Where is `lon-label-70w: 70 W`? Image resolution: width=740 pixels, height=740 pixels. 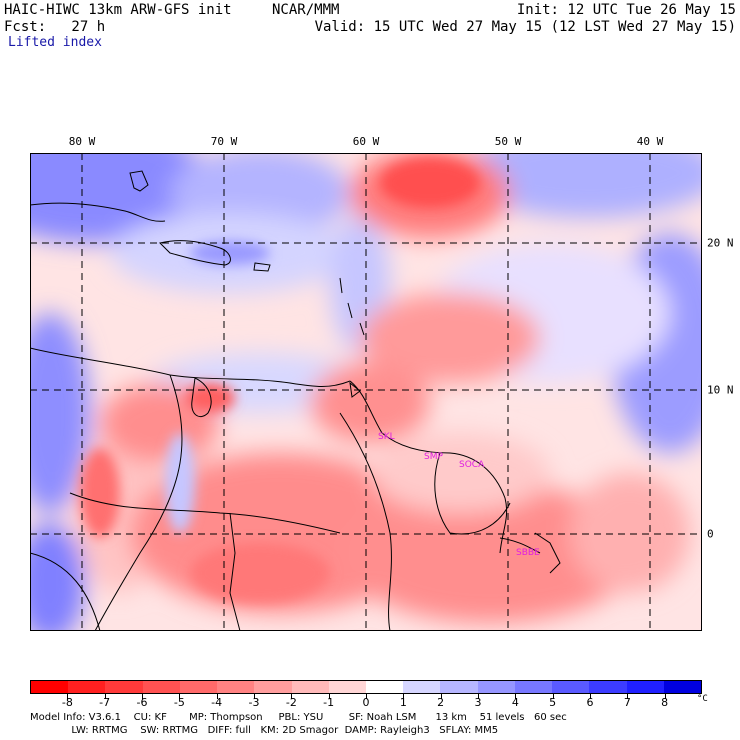
lon-label-70w: 70 W is located at coordinates (224, 141).